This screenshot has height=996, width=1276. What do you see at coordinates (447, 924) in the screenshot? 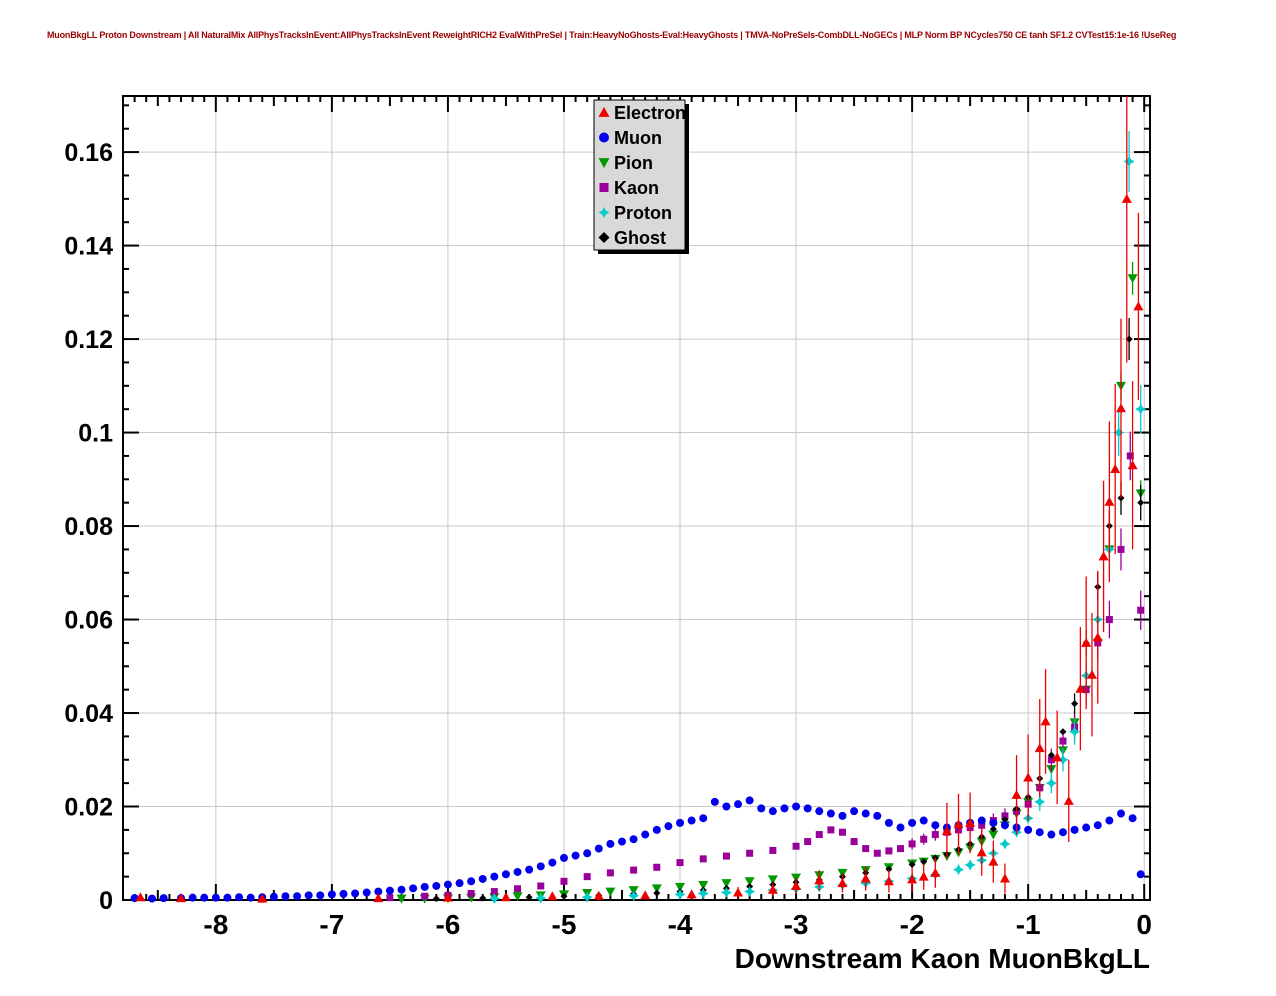
I see `x-tick-label: -6` at bounding box center [447, 924].